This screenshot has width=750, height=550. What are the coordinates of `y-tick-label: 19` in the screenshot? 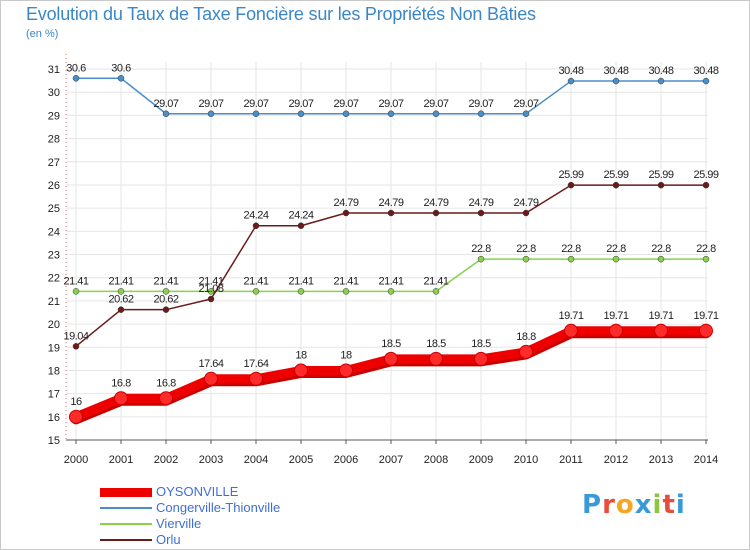 It's located at (54, 348).